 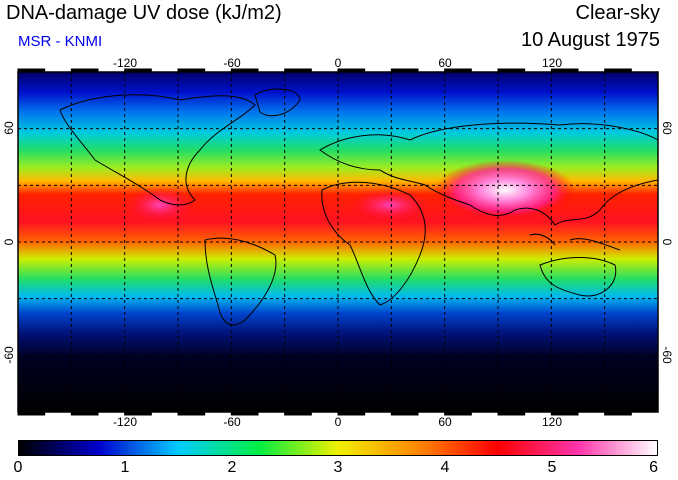 What do you see at coordinates (60, 41) in the screenshot?
I see `map-source: MSR - KNMI` at bounding box center [60, 41].